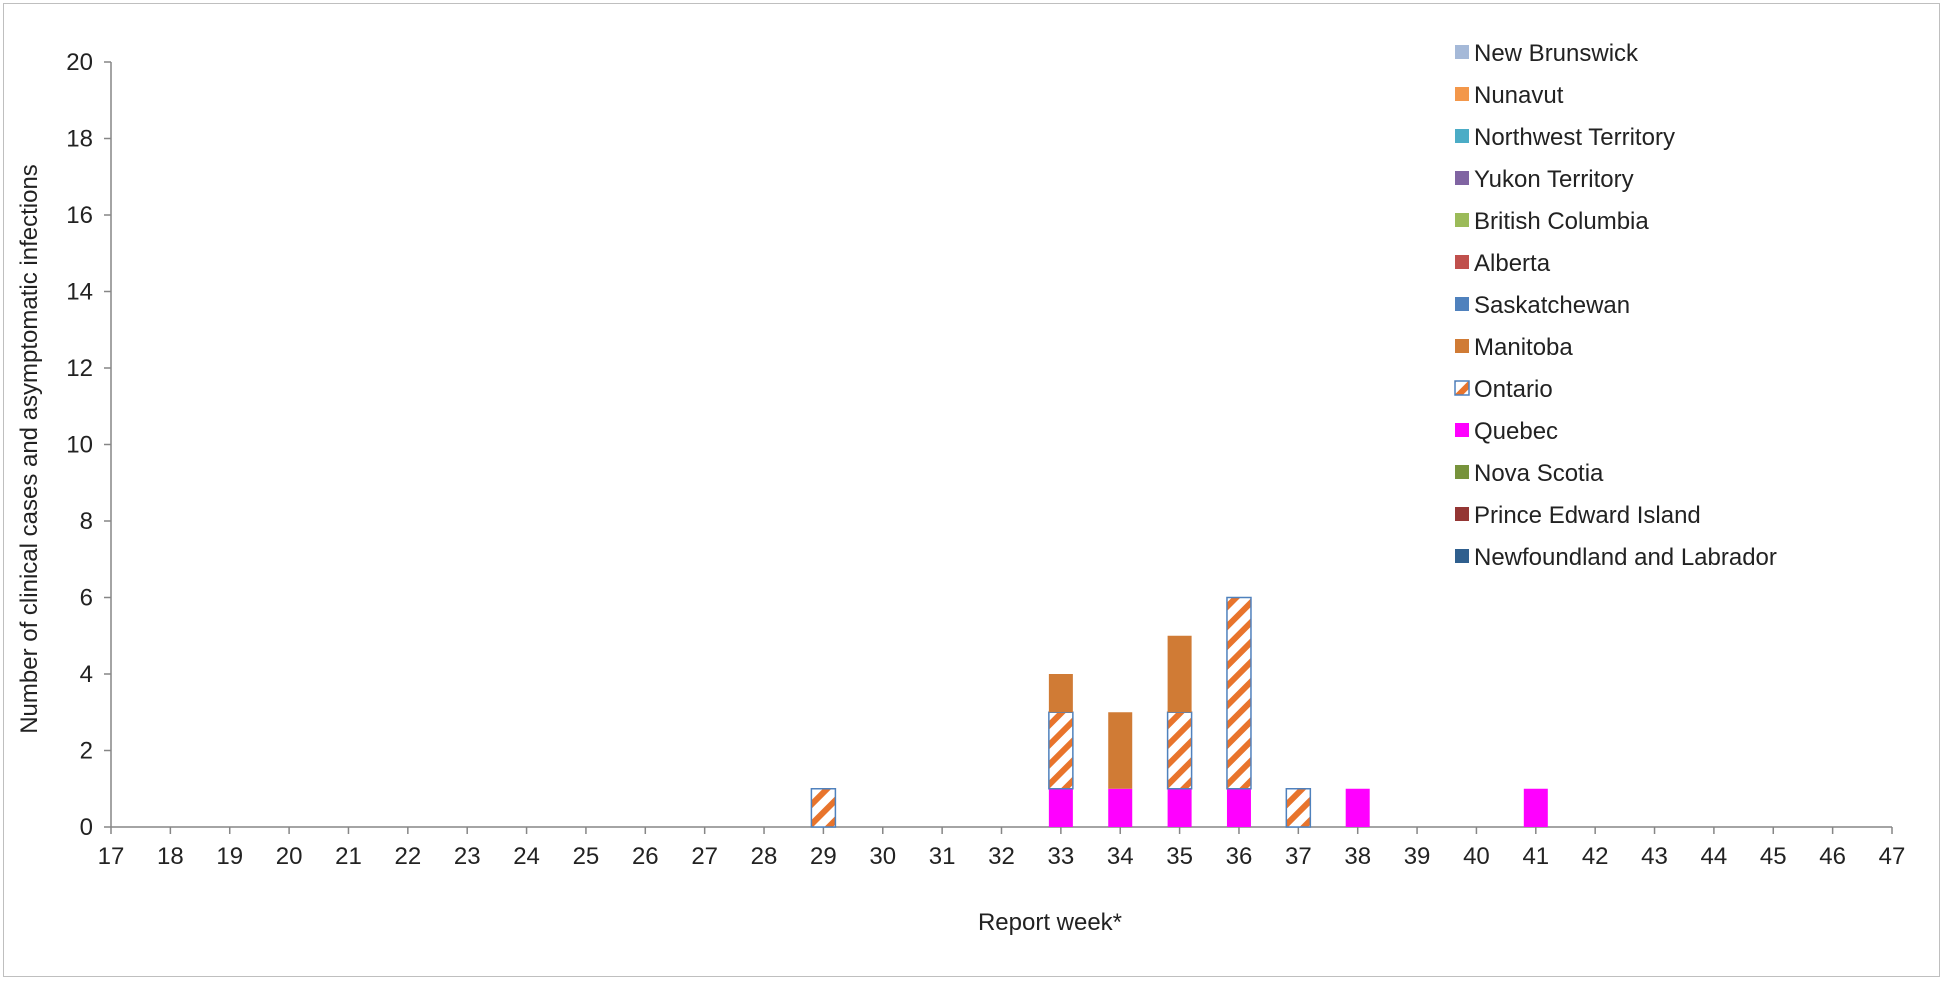 The image size is (1945, 982). What do you see at coordinates (942, 856) in the screenshot?
I see `x-tick-label: 31` at bounding box center [942, 856].